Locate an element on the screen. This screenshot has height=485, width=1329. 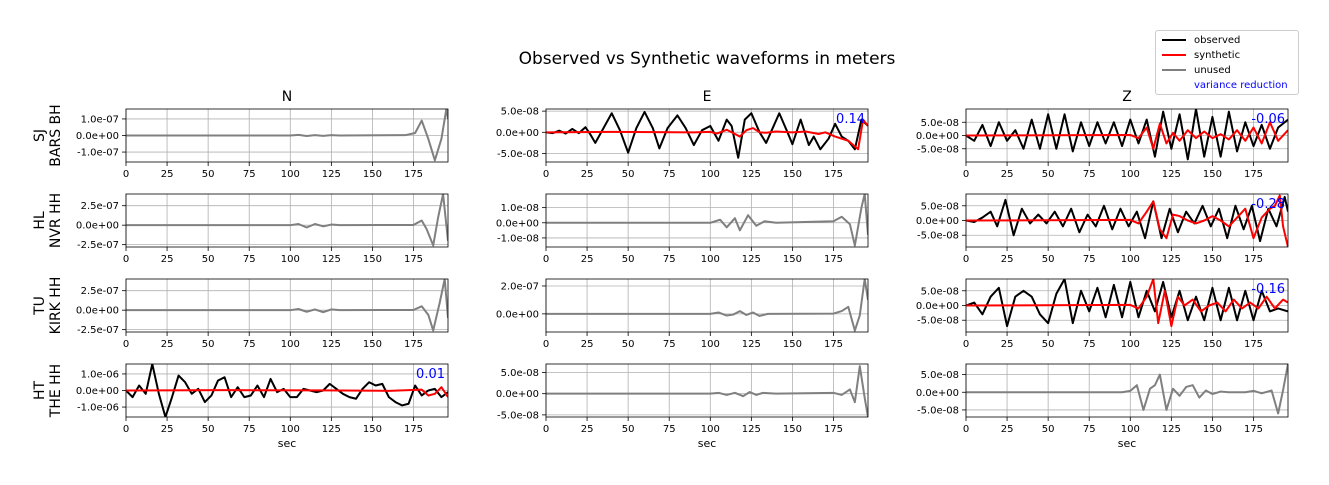
y-tick-label: -1.0e-08 is located at coordinates (518, 238).